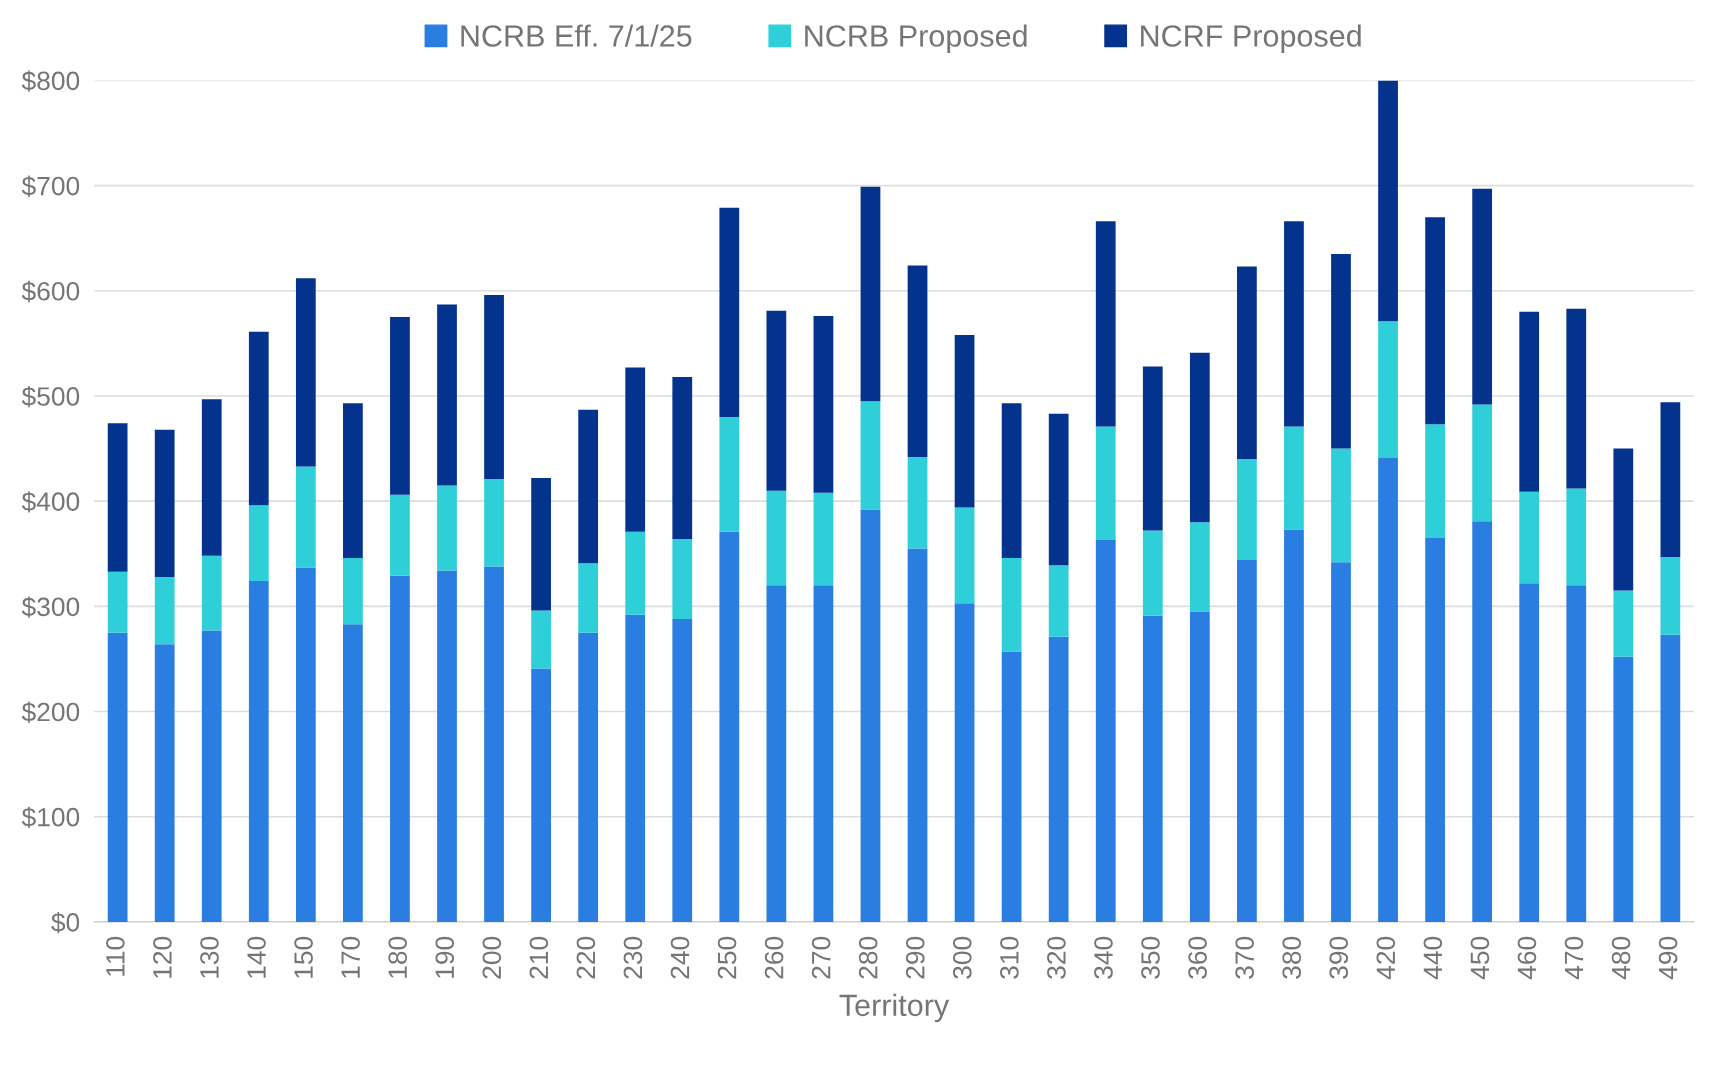  Describe the element at coordinates (774, 957) in the screenshot. I see `x-tick-label: 260` at that location.